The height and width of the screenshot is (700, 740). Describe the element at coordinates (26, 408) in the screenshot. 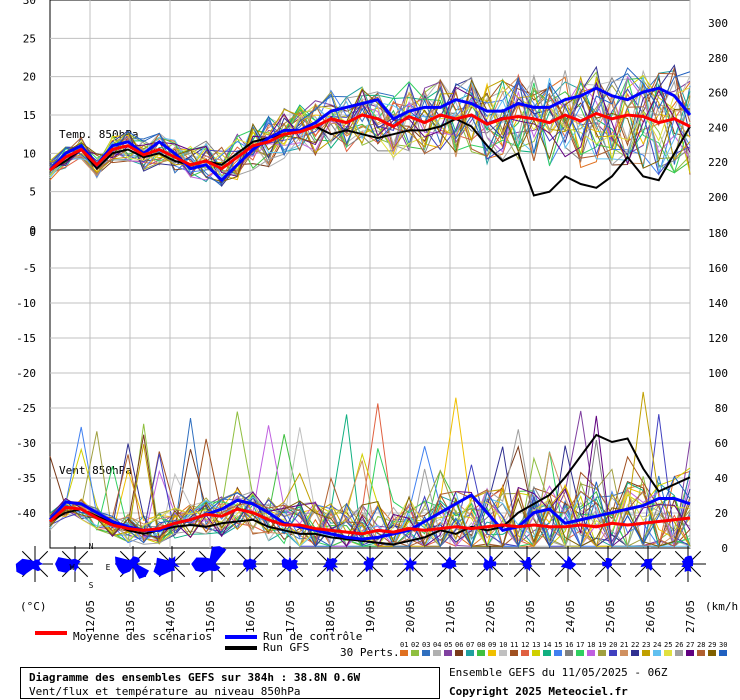

I see `wind-left-tick: -25` at that location.